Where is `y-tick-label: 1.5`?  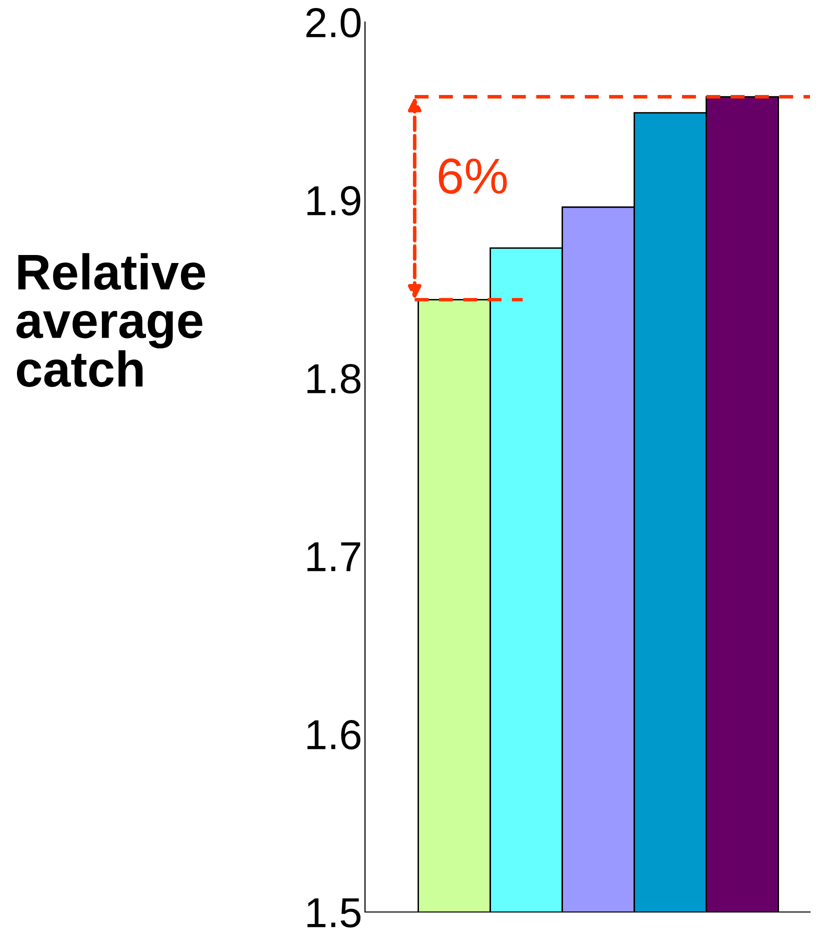 y-tick-label: 1.5 is located at coordinates (333, 913).